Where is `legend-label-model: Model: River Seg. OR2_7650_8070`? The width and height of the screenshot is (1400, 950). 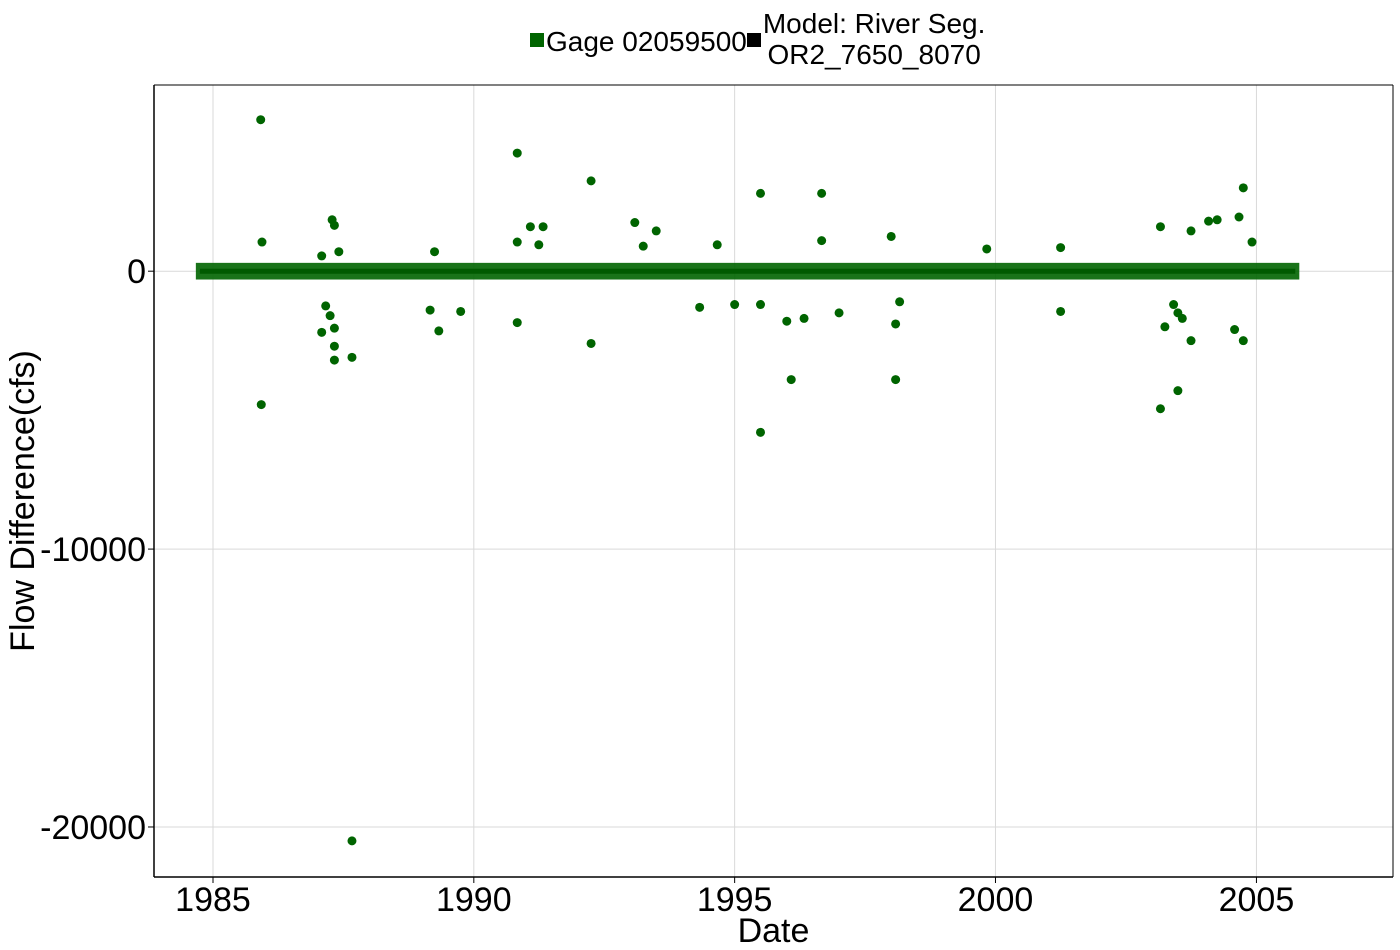
legend-label-model: Model: River Seg. OR2_7650_8070 is located at coordinates (874, 39).